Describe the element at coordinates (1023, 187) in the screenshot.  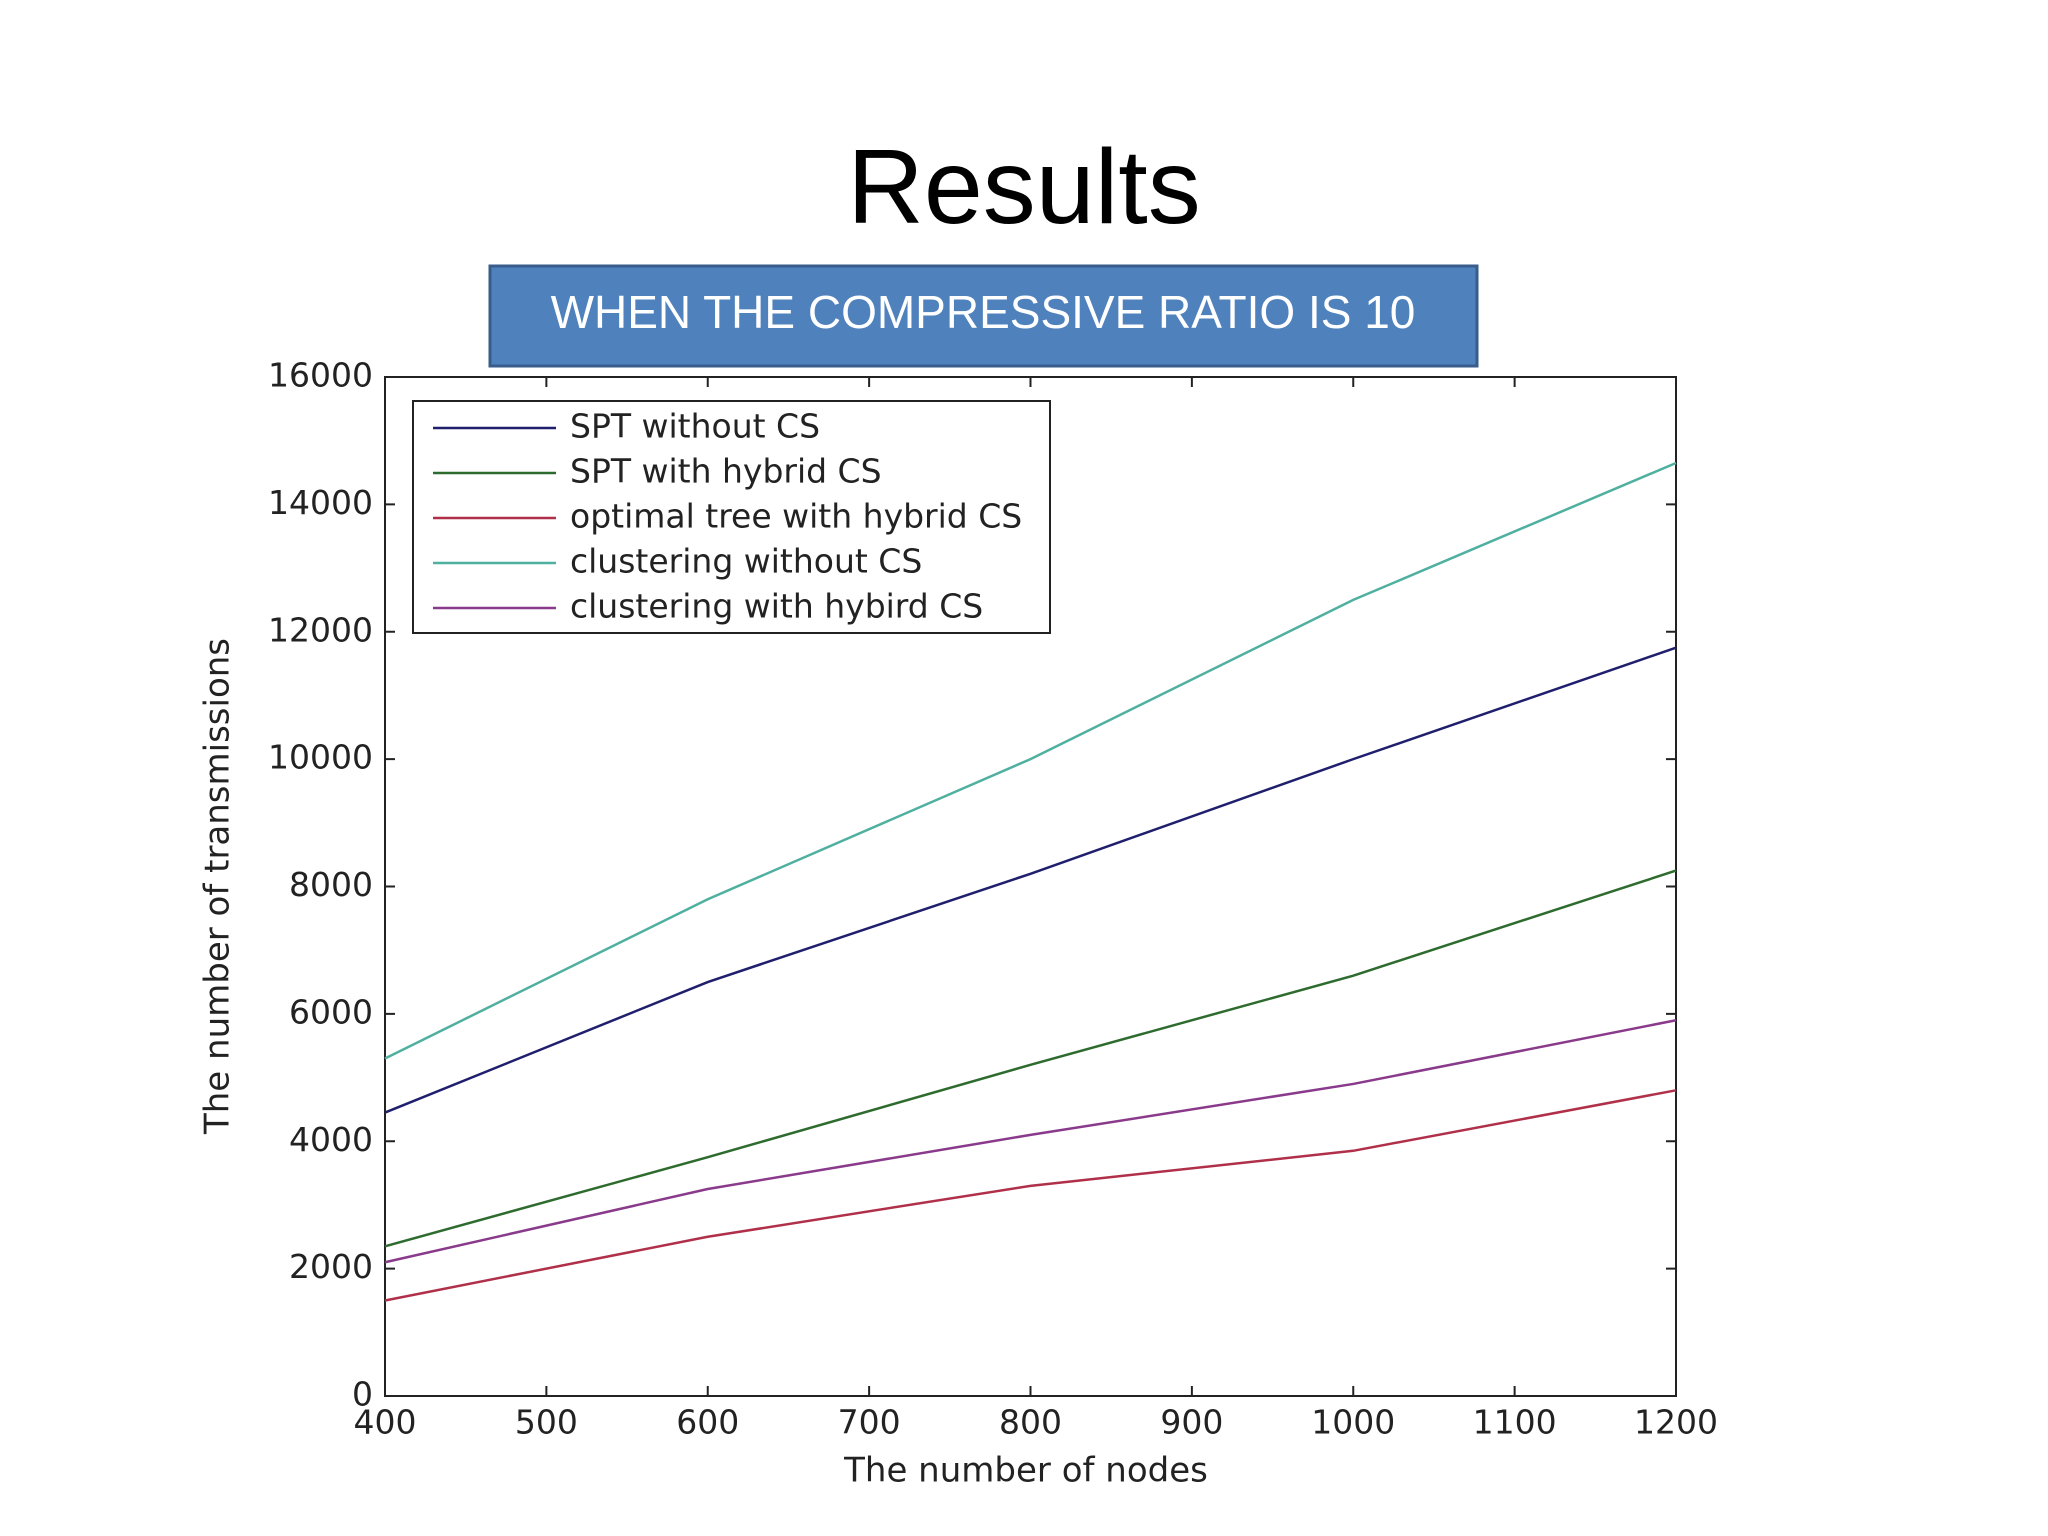
I see `slide-title: Results` at that location.